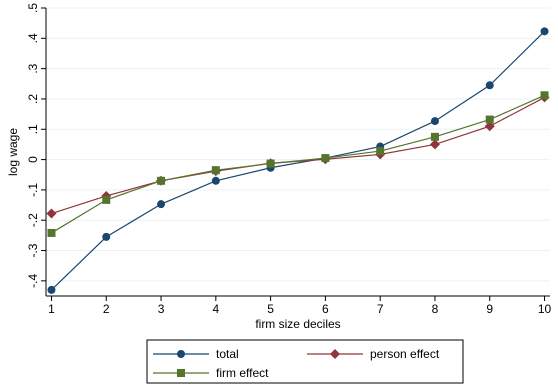 The height and width of the screenshot is (389, 558). Describe the element at coordinates (51, 309) in the screenshot. I see `x-tick-label: 1` at that location.